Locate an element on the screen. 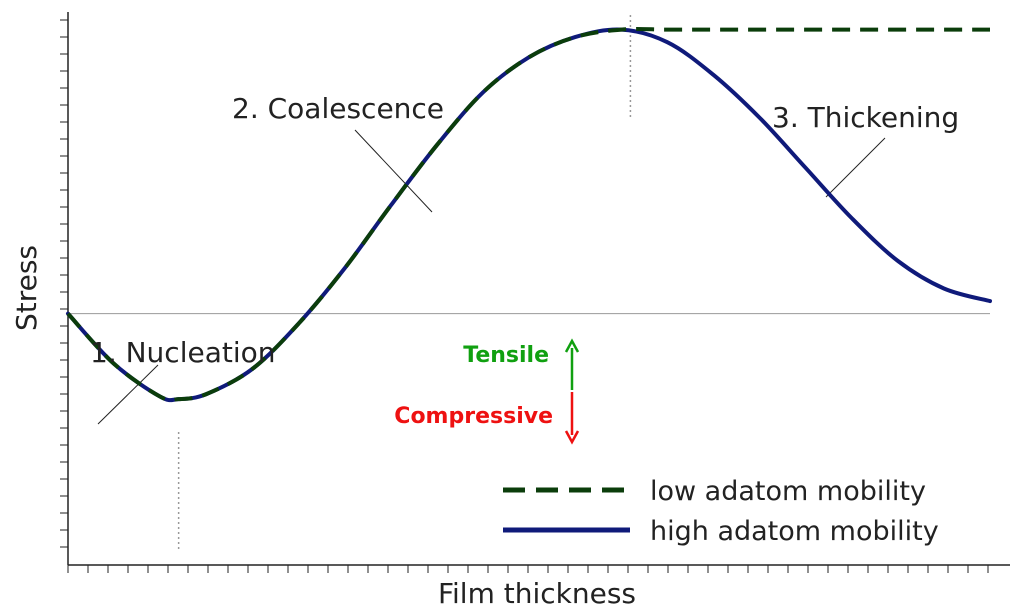 This screenshot has height=616, width=1024. legend-label-low-adatom-mobility: low adatom mobility is located at coordinates (788, 491).